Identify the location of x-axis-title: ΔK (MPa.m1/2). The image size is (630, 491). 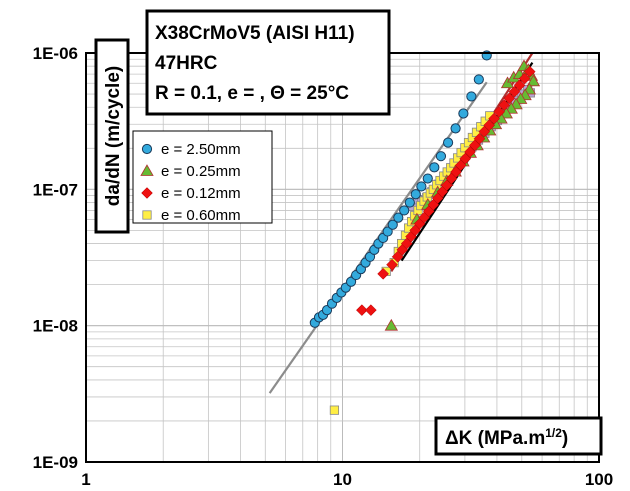
(506, 437).